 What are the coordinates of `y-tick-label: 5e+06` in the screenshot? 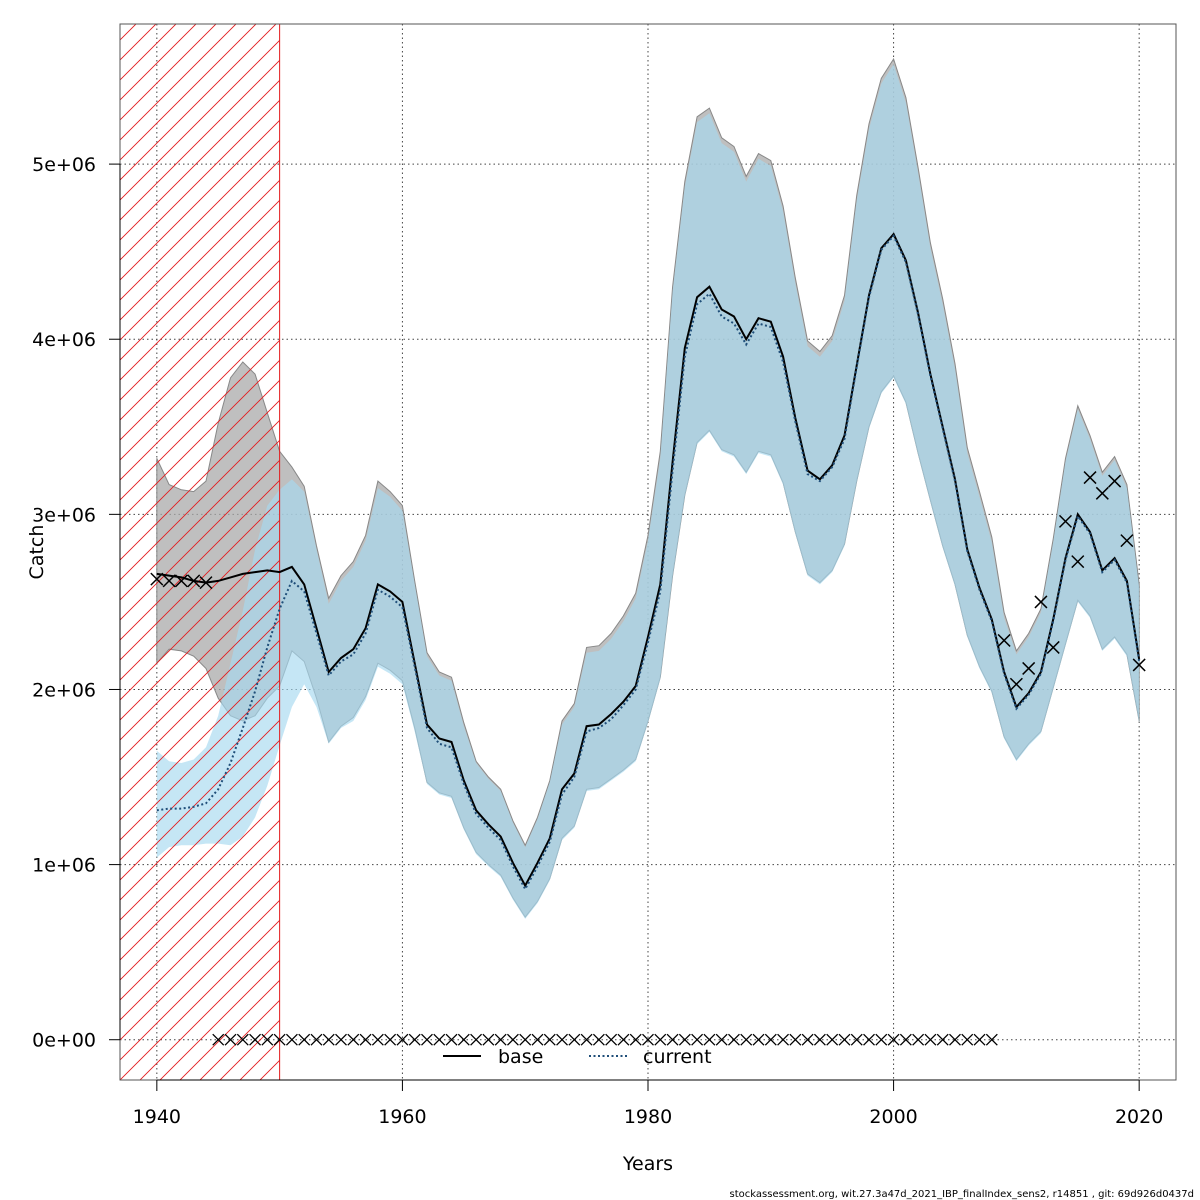 It's located at (64, 165).